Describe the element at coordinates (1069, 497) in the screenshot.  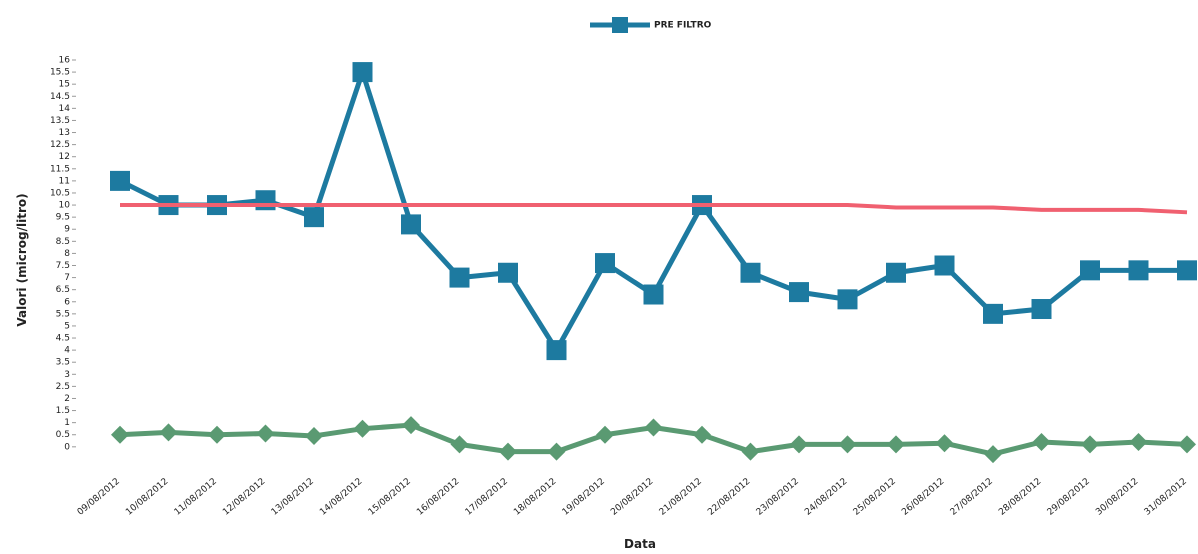
I see `x-tick-label: 29/08/2012` at that location.